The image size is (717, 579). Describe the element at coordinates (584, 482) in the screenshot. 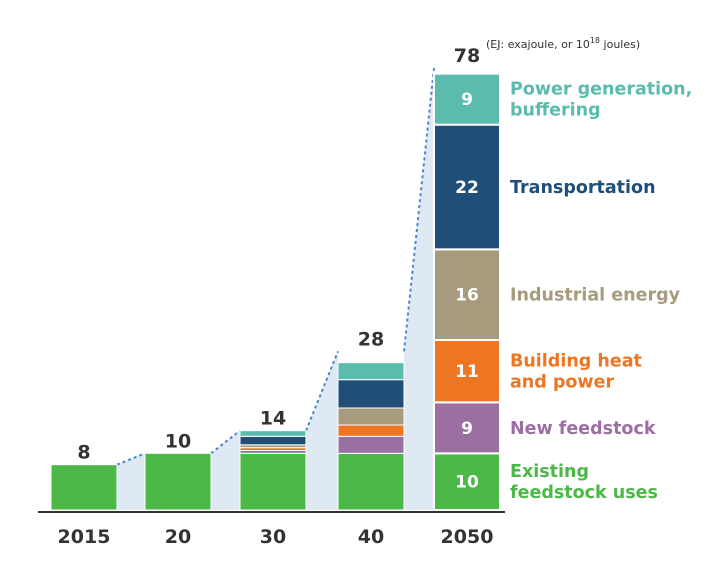

I see `legend-label: Existing feedstock uses` at that location.